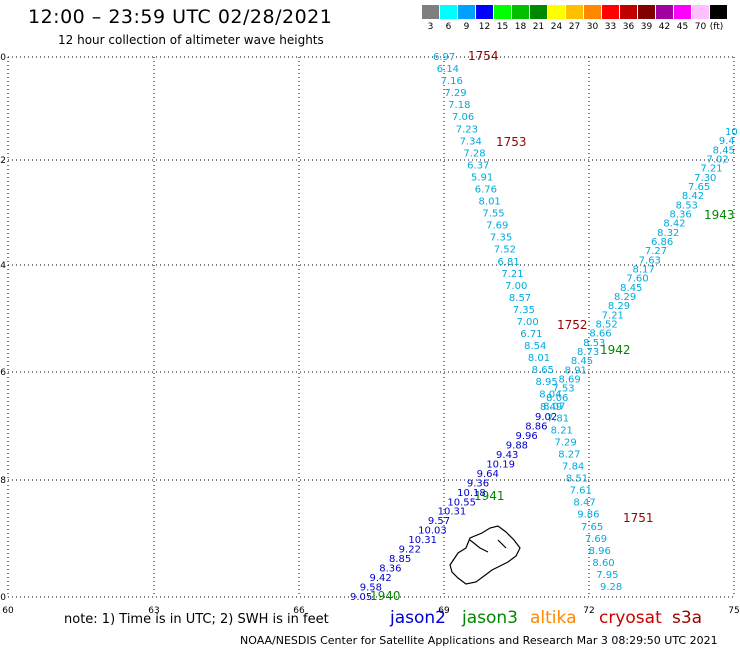 The width and height of the screenshot is (740, 650). Describe the element at coordinates (483, 56) in the screenshot. I see `time-label: 1754` at that location.